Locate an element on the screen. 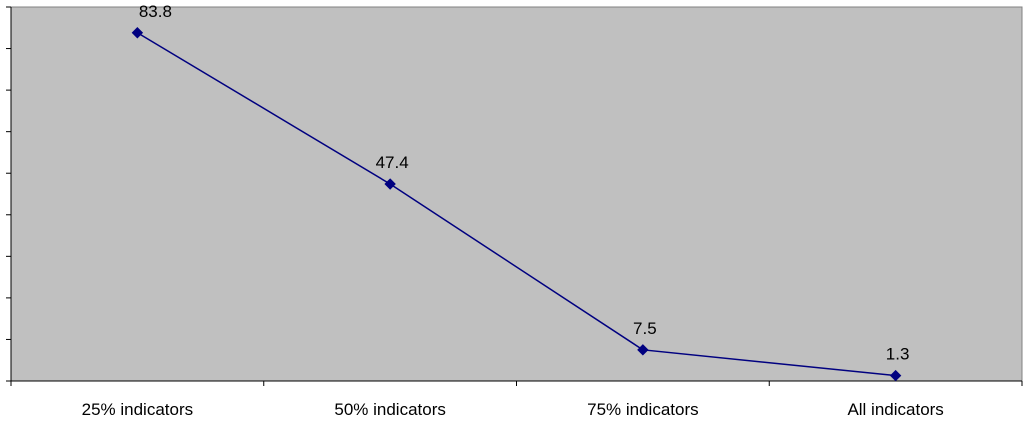  data-label: 47.4 is located at coordinates (392, 162).